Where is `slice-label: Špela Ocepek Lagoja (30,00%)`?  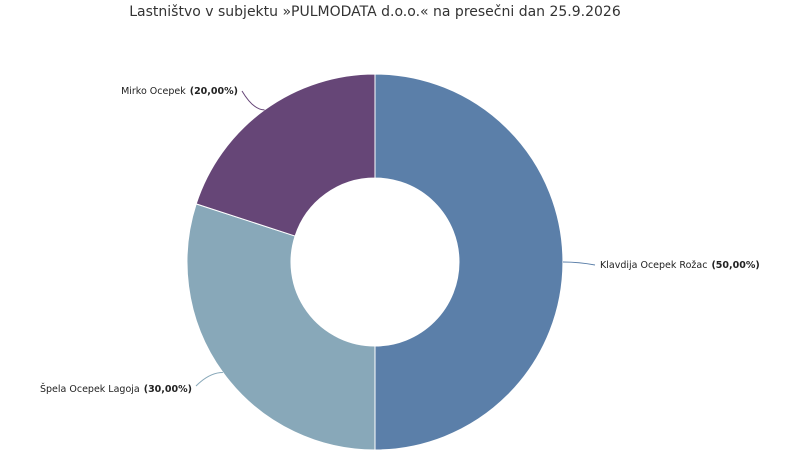 slice-label: Špela Ocepek Lagoja (30,00%) is located at coordinates (116, 389).